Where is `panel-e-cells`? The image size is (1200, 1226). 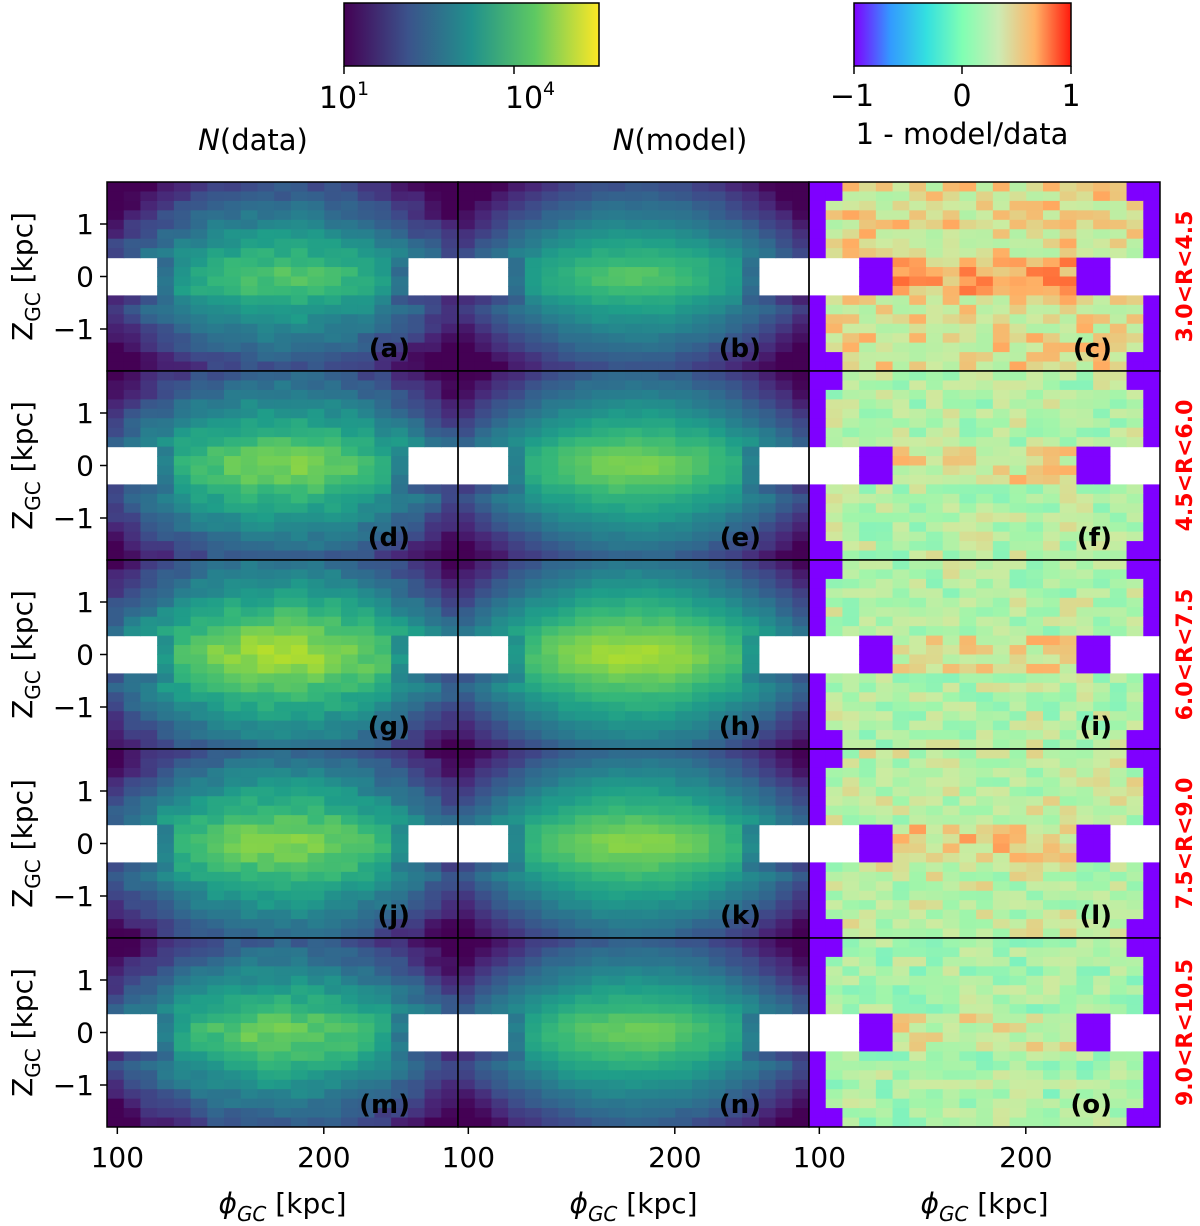
panel-e-cells is located at coordinates (633, 465).